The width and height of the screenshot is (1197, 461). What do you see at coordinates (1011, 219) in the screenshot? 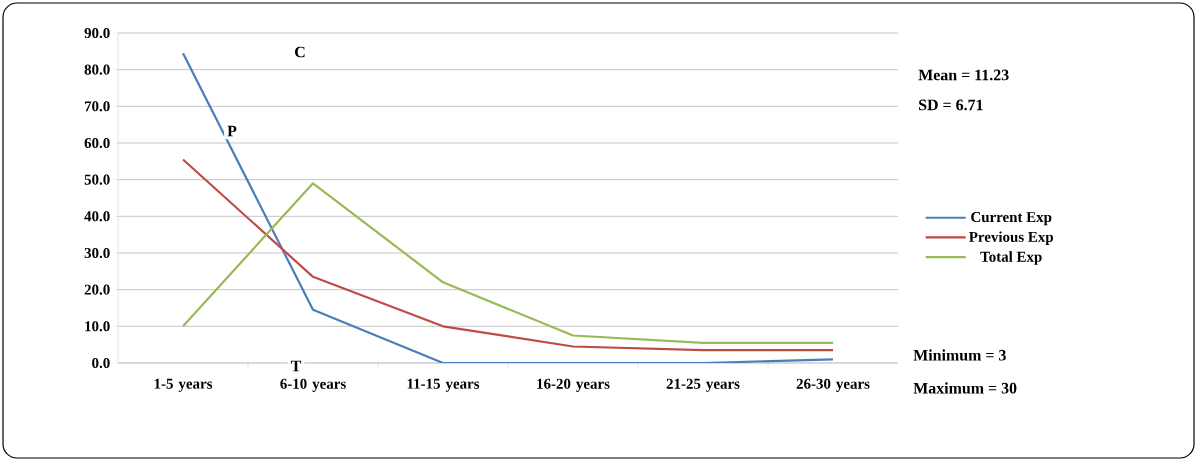
I see `legend-label: Current Exp` at bounding box center [1011, 219].